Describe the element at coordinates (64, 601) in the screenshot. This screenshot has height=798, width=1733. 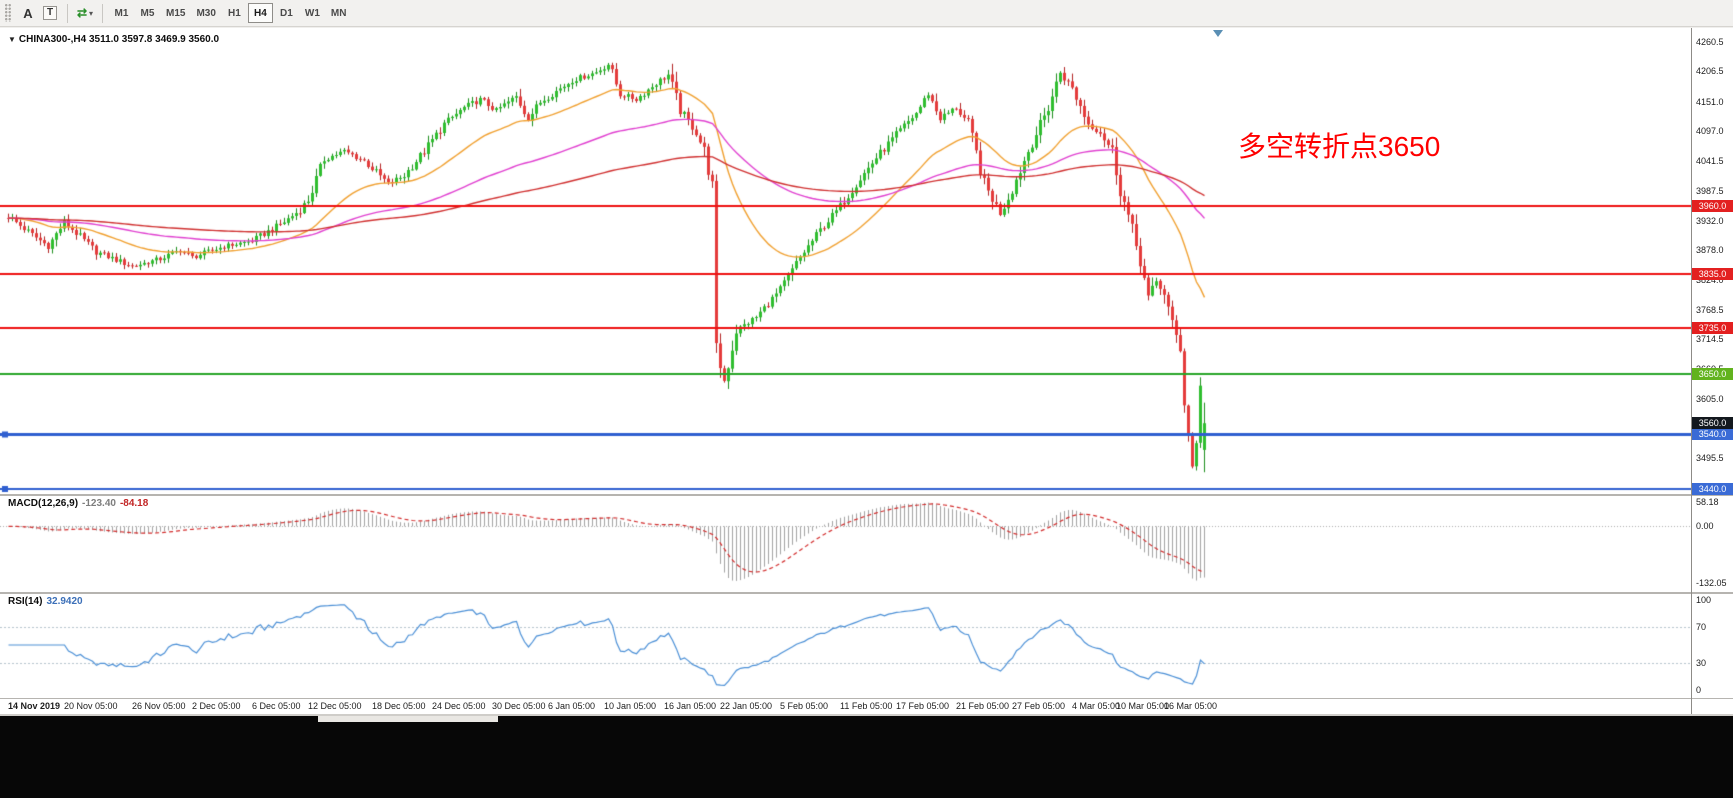
I see `rsi-value: 32.9420` at that location.